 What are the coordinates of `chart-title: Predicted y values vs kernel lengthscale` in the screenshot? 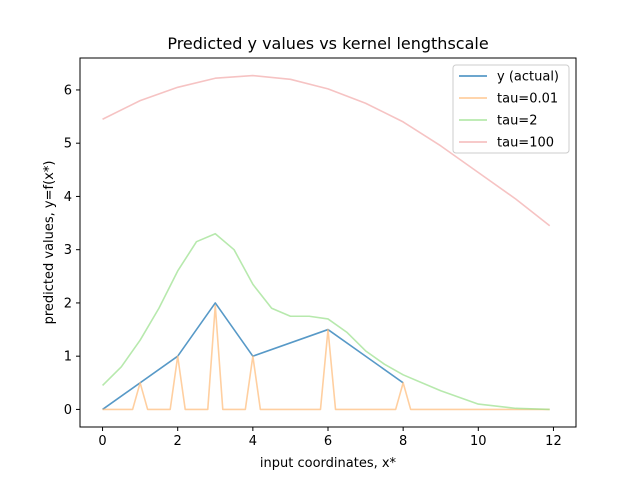 It's located at (327, 43).